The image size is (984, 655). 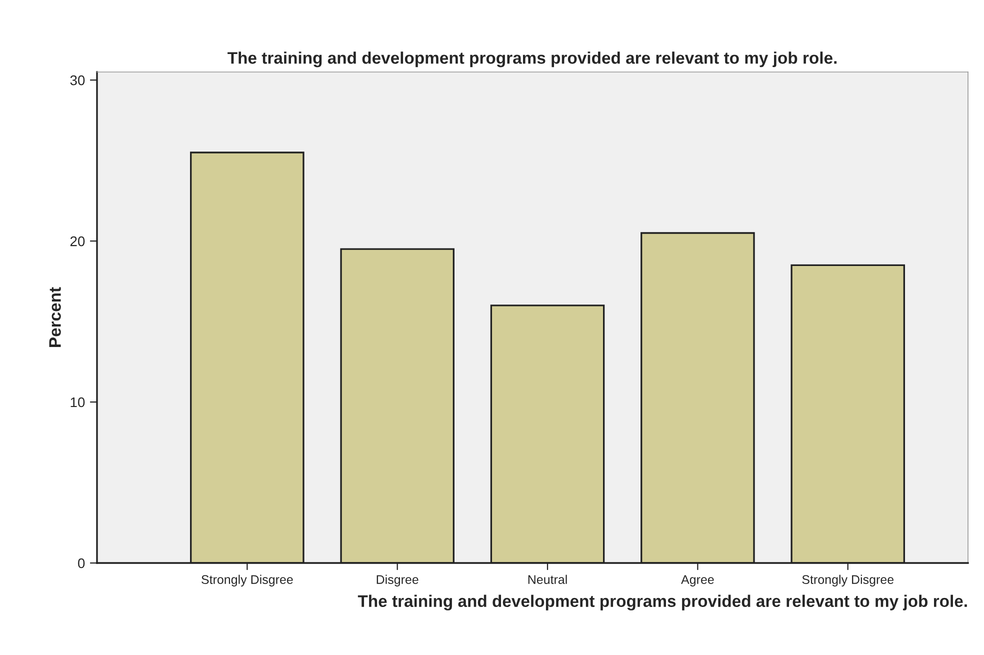 I want to click on x-axis-title: The training and development programs provided are relevant to my job role., so click(x=662, y=602).